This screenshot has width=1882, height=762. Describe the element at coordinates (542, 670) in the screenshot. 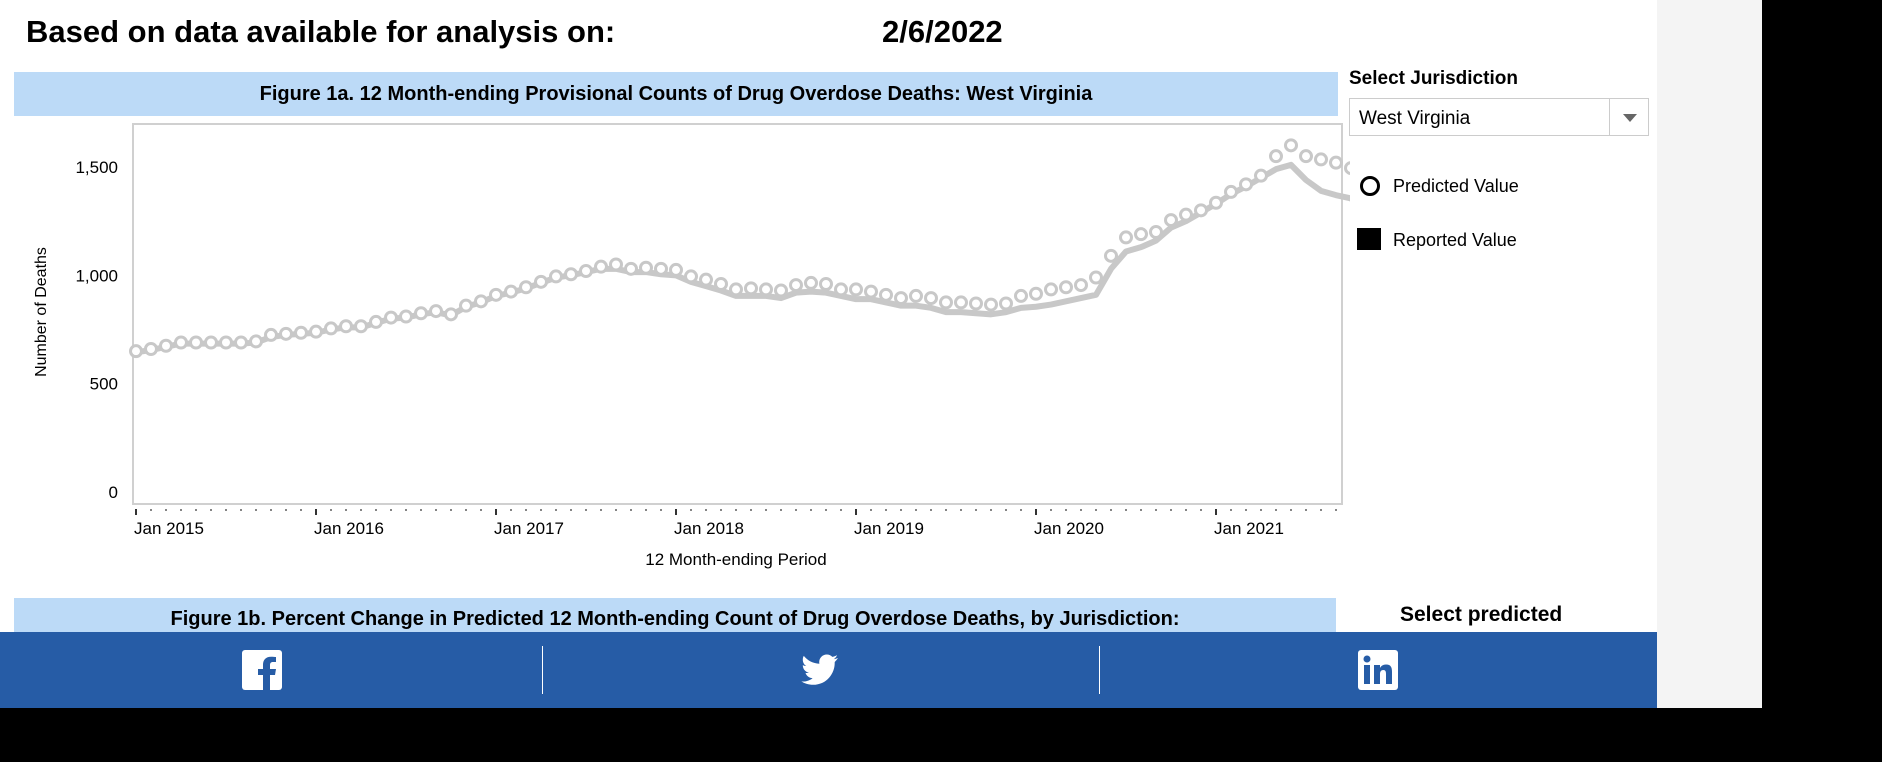

I see `divider` at that location.